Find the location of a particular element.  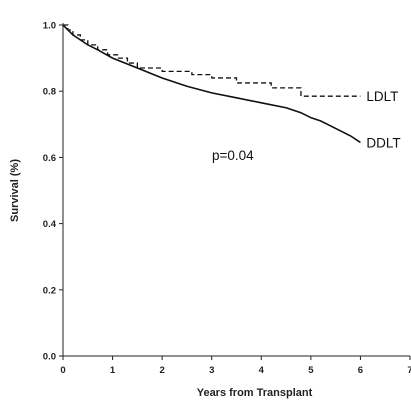

x-tick-label: 0 is located at coordinates (62, 370).